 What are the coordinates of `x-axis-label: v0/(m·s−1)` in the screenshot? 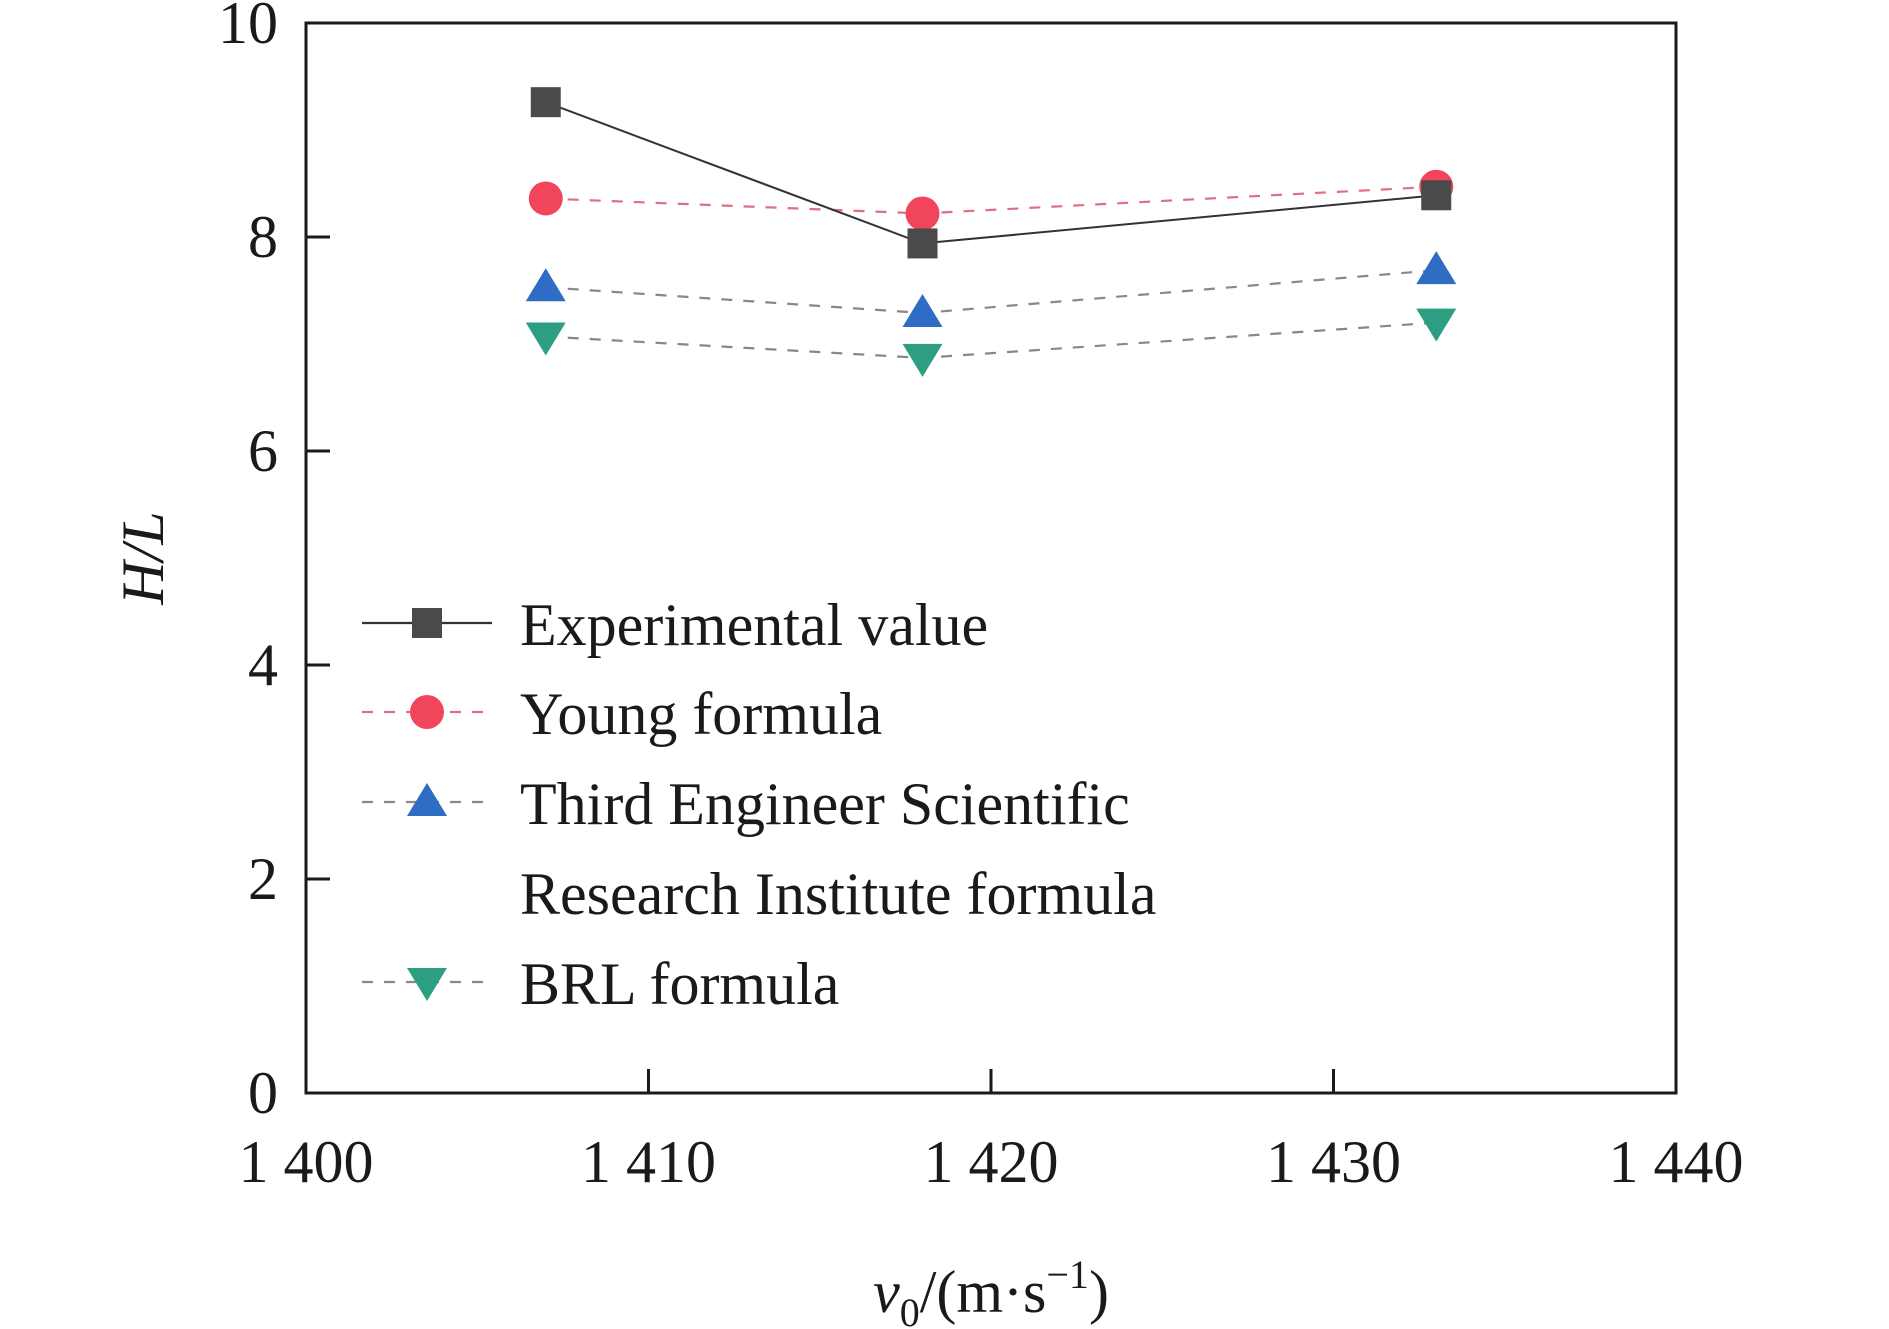 It's located at (991, 1290).